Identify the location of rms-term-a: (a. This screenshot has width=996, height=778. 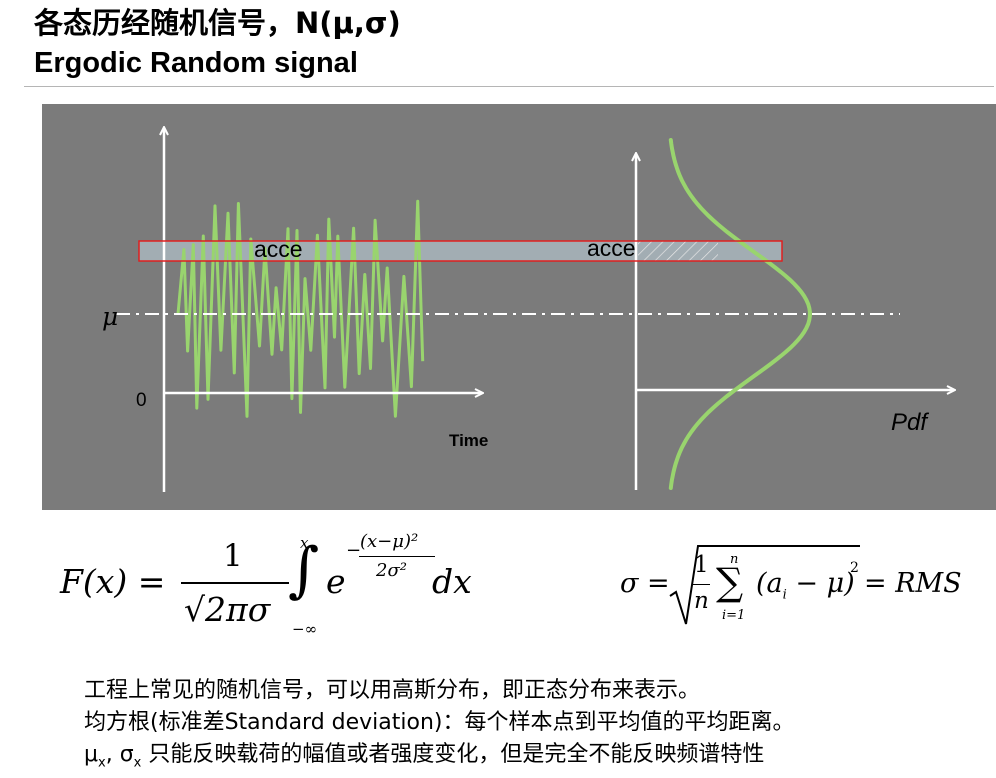
(769, 583).